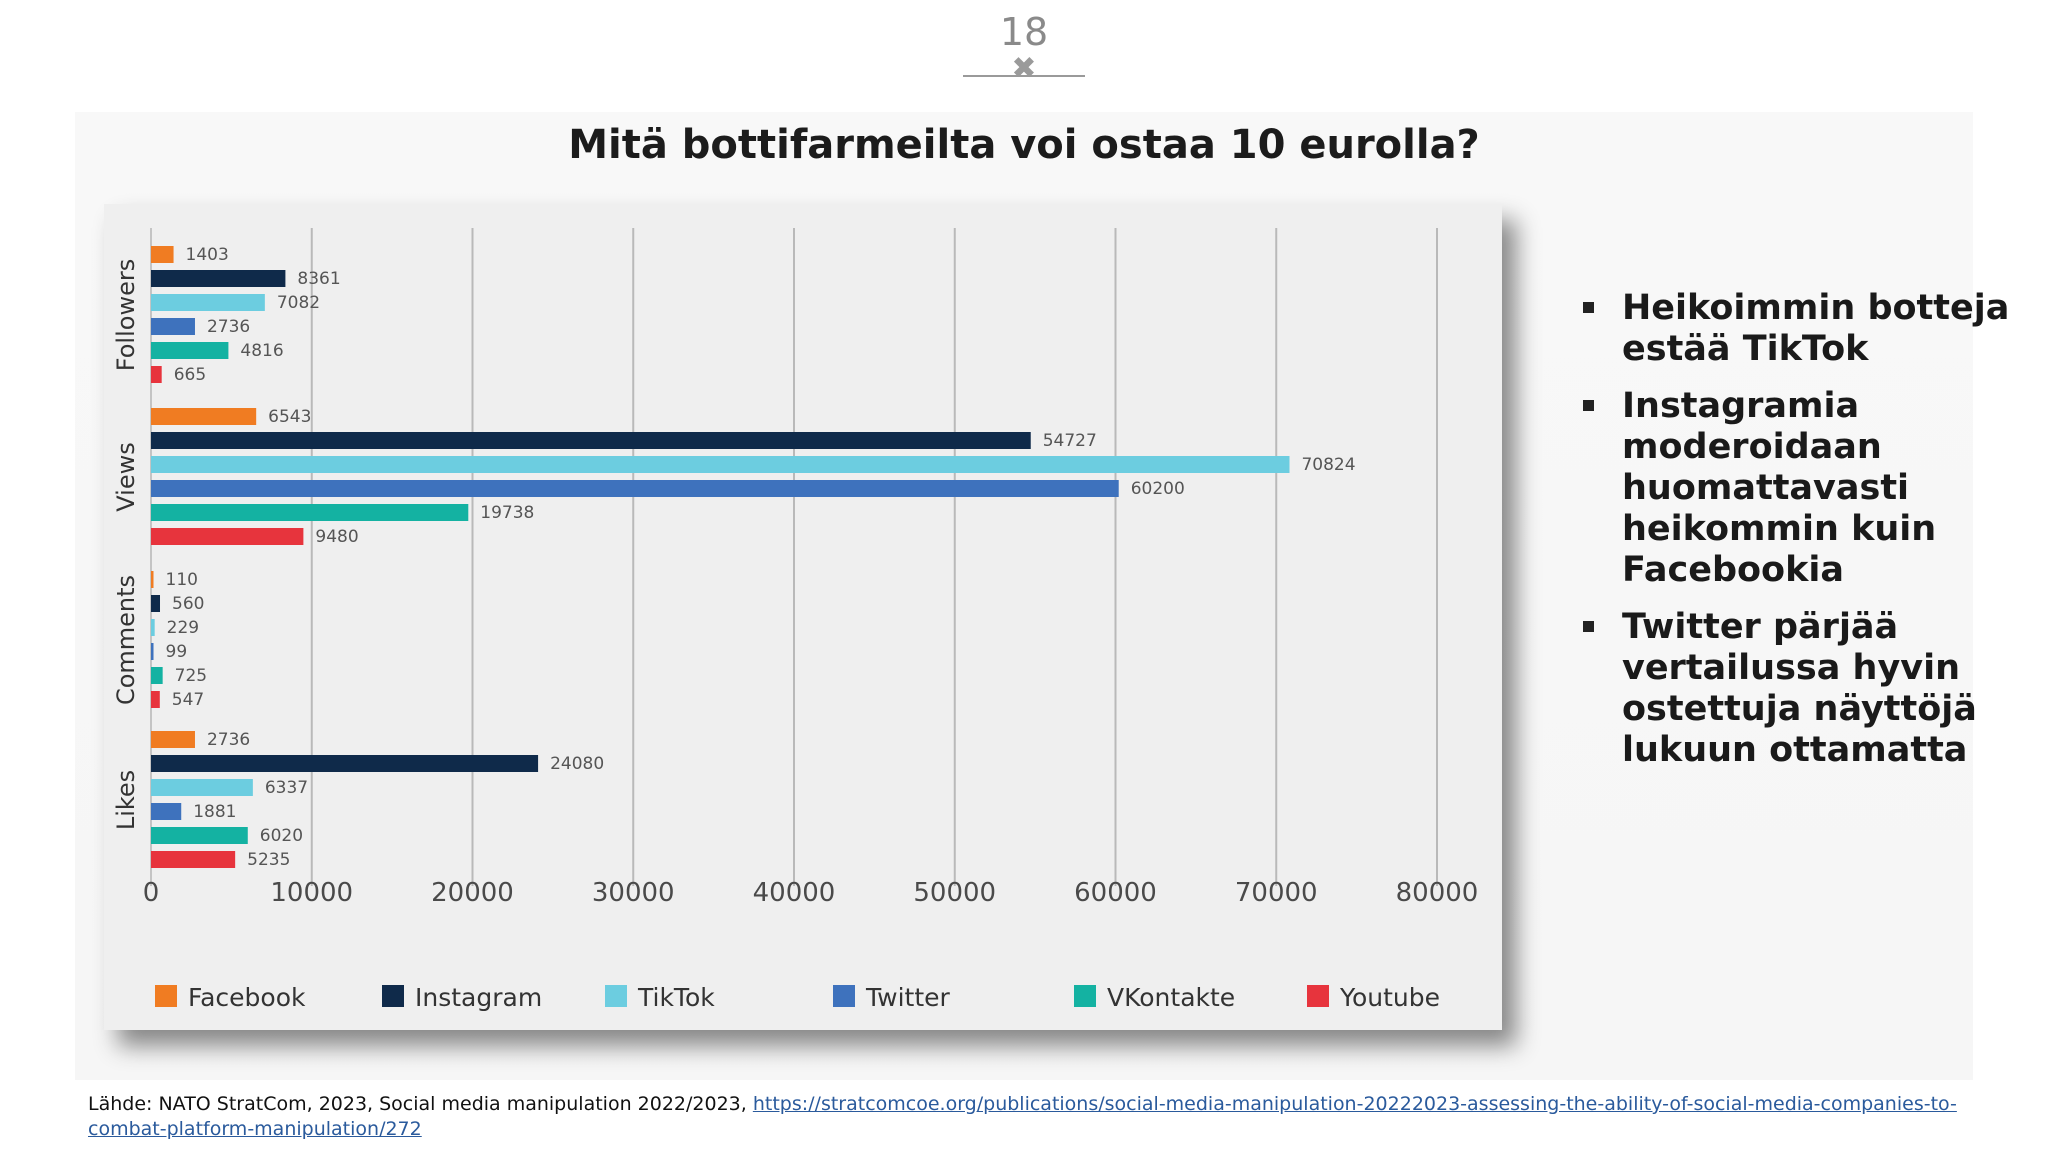  What do you see at coordinates (633, 893) in the screenshot?
I see `x-tick-label: 30000` at bounding box center [633, 893].